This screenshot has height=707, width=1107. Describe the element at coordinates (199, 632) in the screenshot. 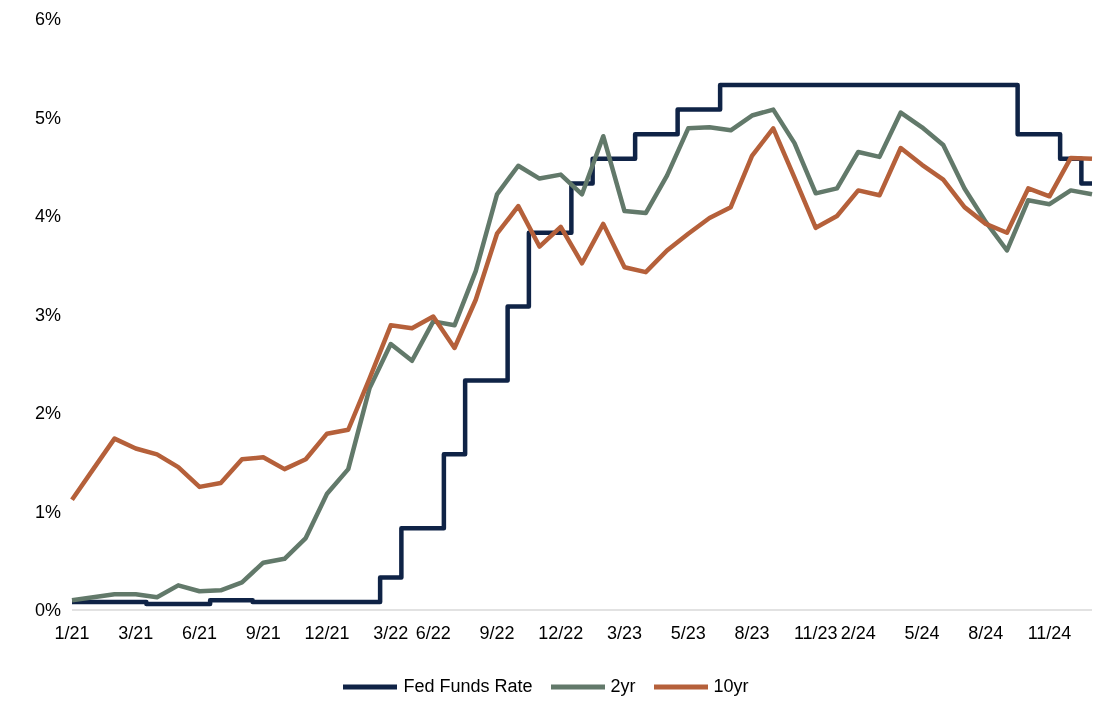

I see `x-tick-label: 6/21` at that location.